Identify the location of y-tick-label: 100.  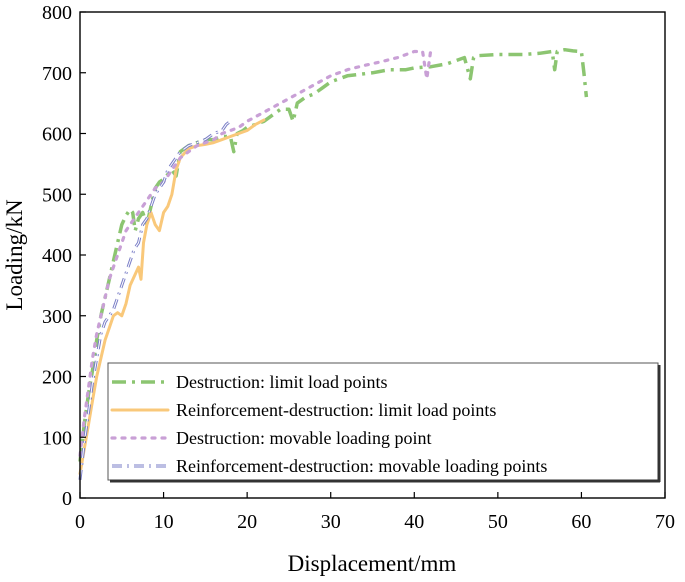
(57, 438).